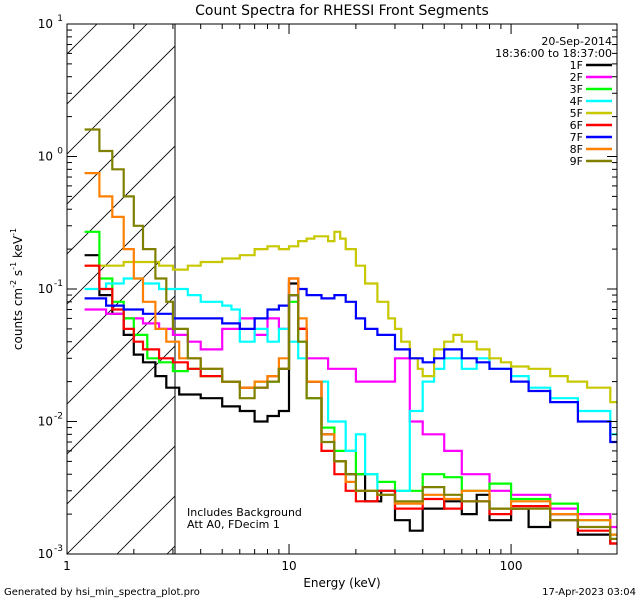 Image resolution: width=640 pixels, height=600 pixels. I want to click on x-axis-label: Energy (keV), so click(341, 583).